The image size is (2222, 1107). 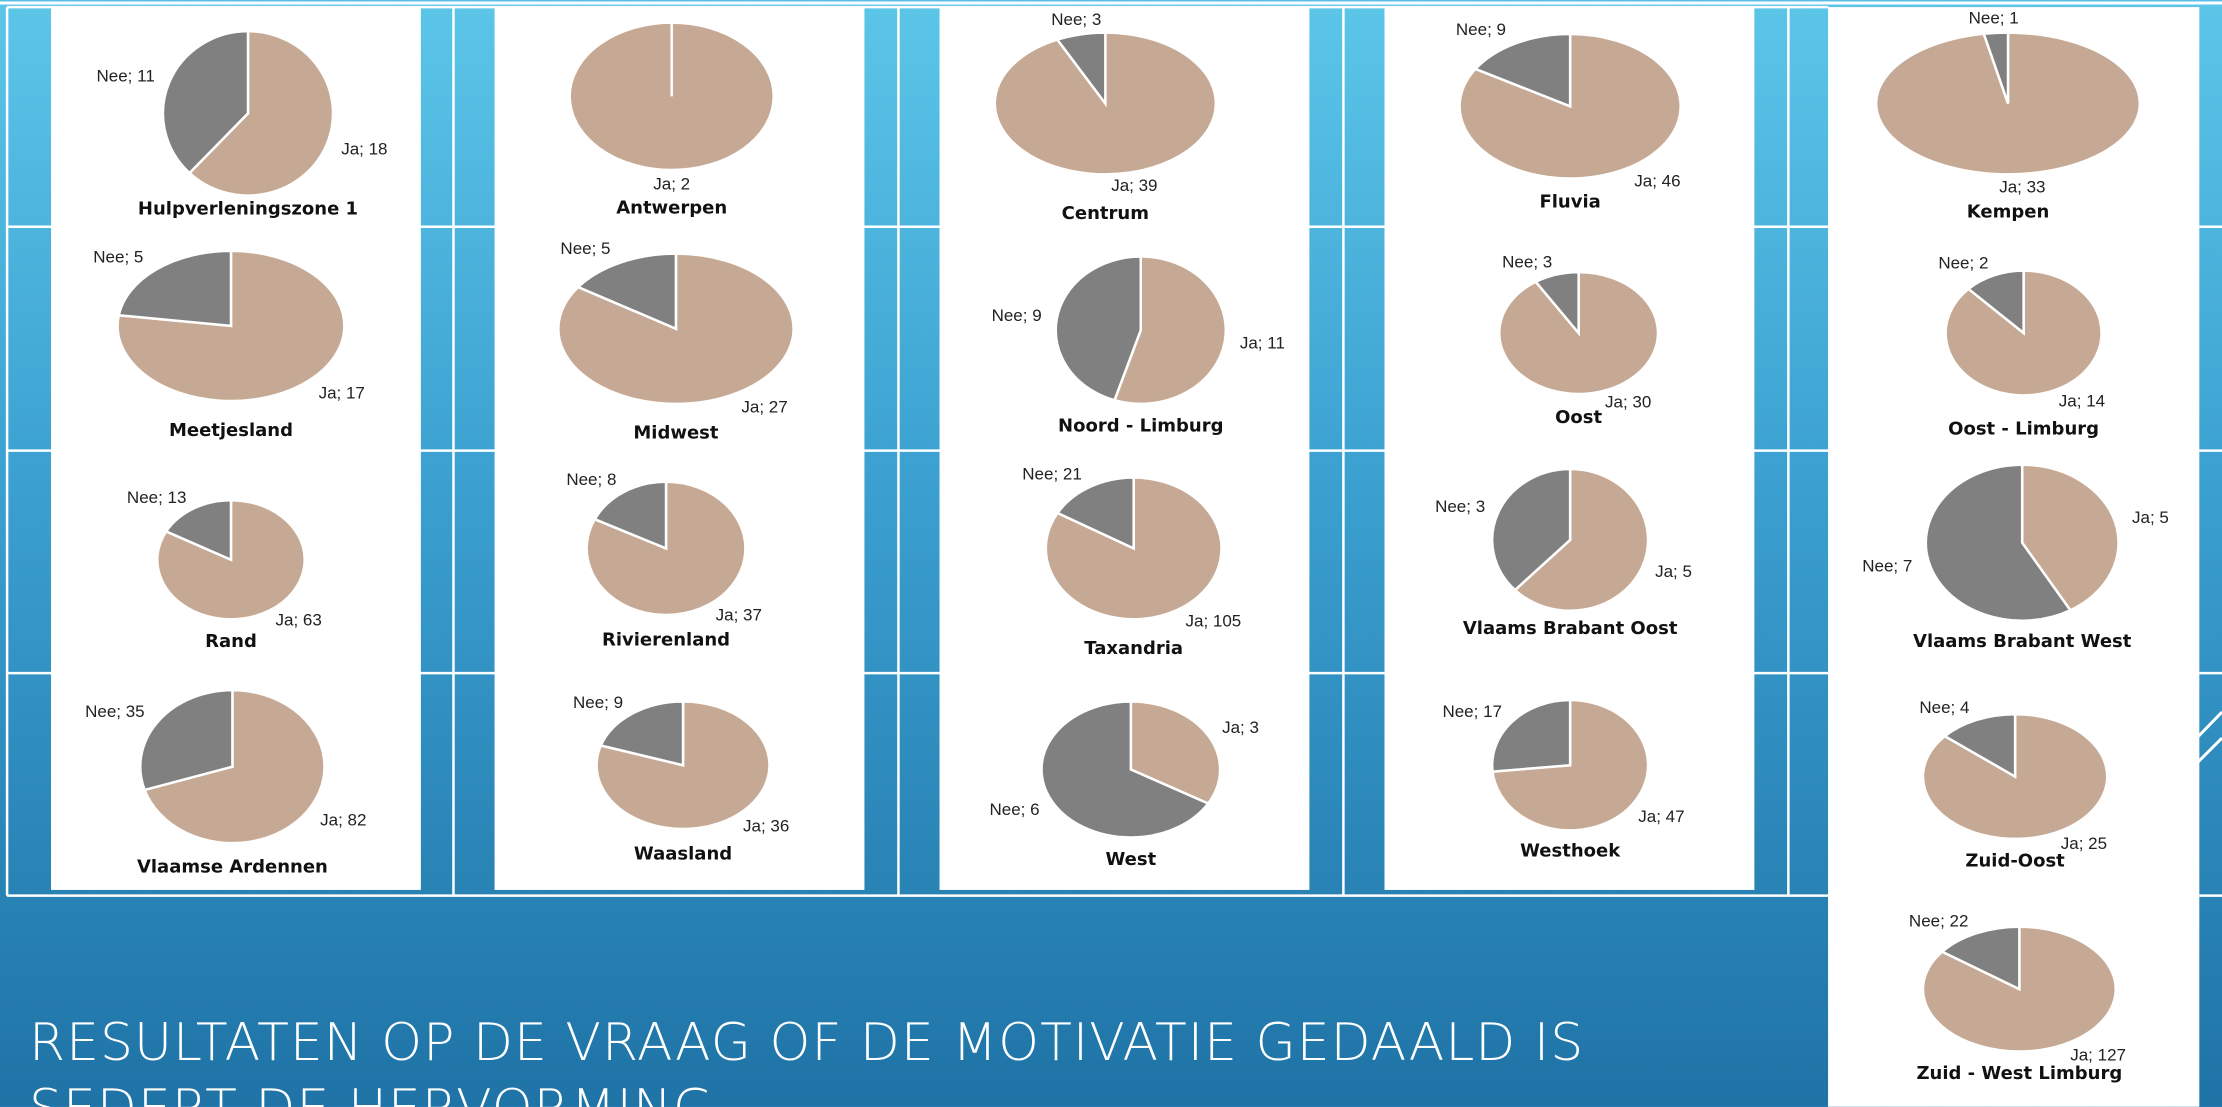 What do you see at coordinates (1939, 921) in the screenshot?
I see `data-label: Nee; 22` at bounding box center [1939, 921].